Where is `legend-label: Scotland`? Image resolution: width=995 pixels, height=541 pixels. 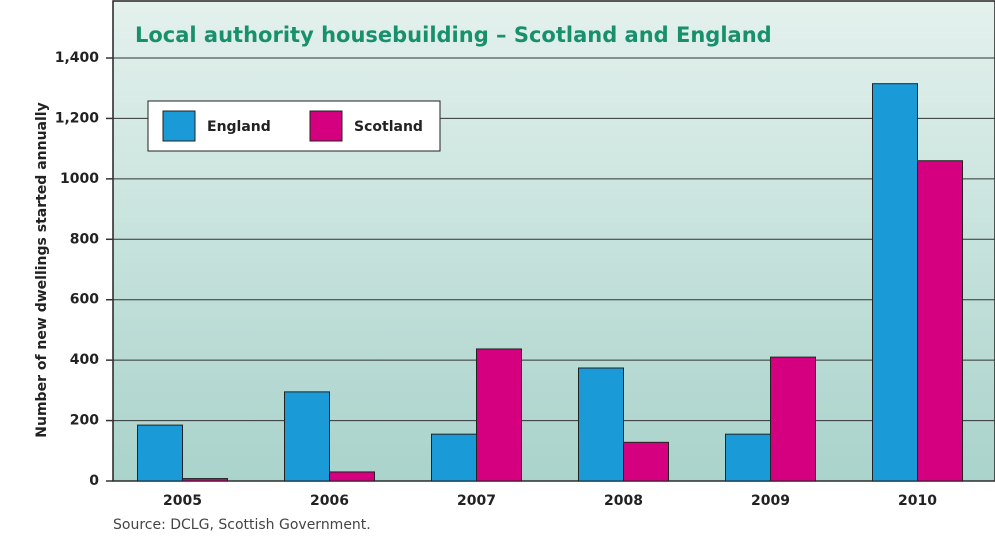 legend-label: Scotland is located at coordinates (388, 127).